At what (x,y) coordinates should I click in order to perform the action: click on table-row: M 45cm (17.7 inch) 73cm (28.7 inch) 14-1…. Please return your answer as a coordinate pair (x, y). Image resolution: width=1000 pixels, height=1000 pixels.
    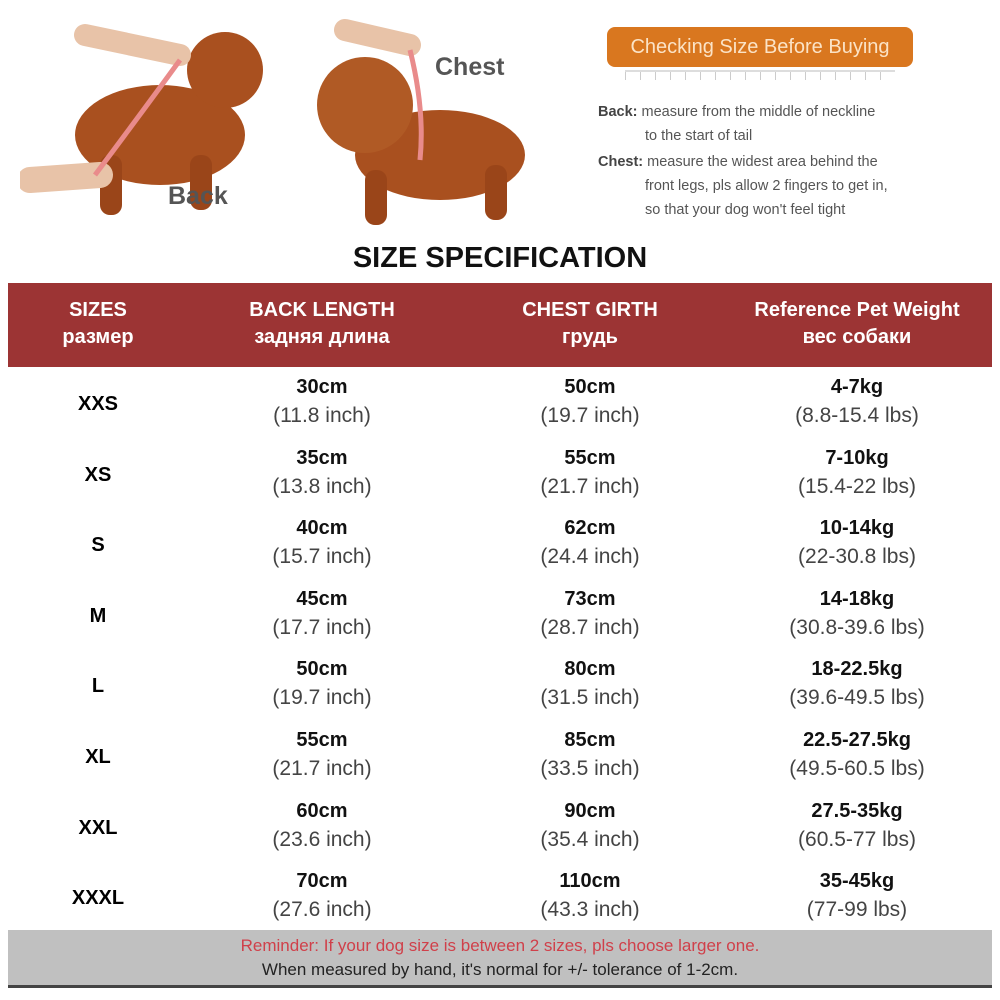
    Looking at the image, I should click on (500, 620).